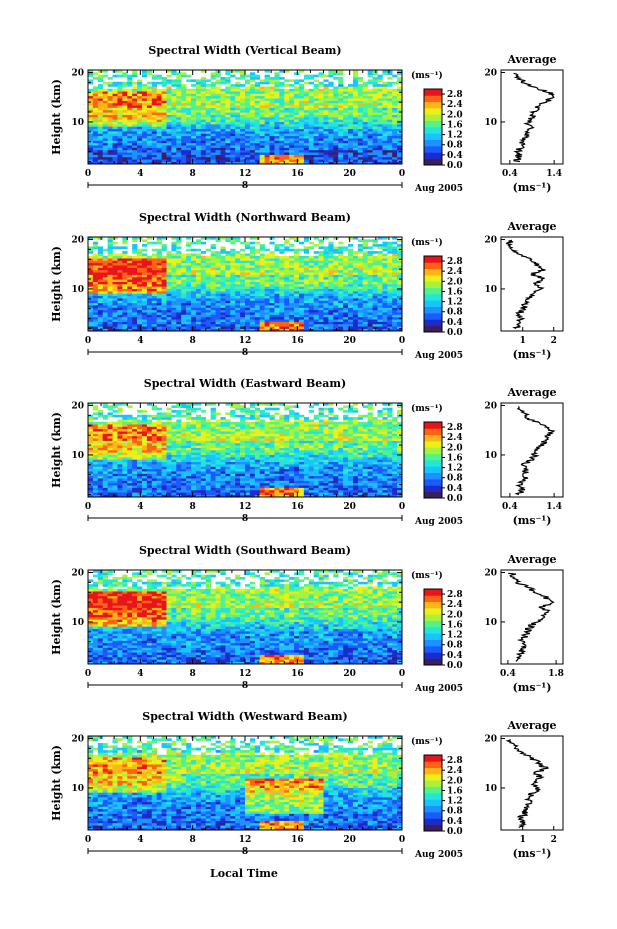  I want to click on average-x-tick-label: 1.4, so click(554, 174).